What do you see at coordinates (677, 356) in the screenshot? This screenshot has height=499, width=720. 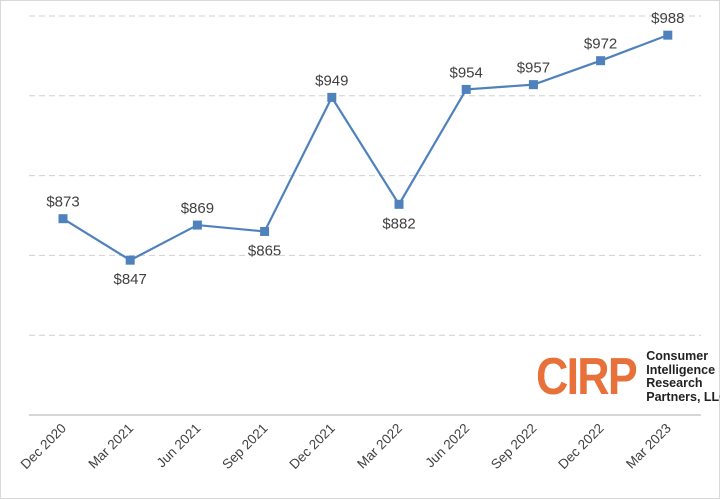 I see `logo-line-1: Consumer` at bounding box center [677, 356].